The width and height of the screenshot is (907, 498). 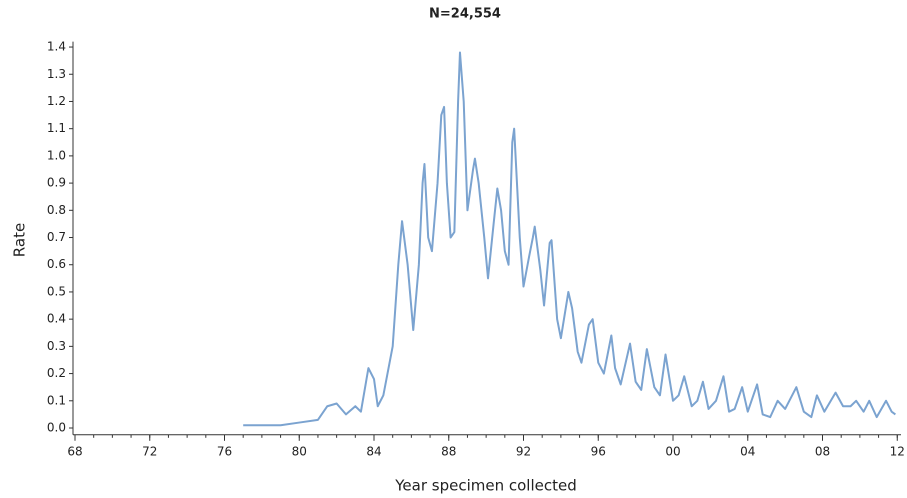 I want to click on y-tick-label: 0.6, so click(x=56, y=264).